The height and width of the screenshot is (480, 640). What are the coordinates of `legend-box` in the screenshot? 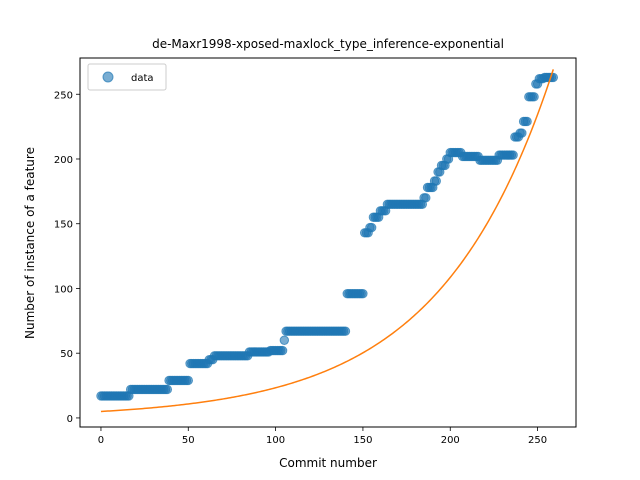 It's located at (127, 77).